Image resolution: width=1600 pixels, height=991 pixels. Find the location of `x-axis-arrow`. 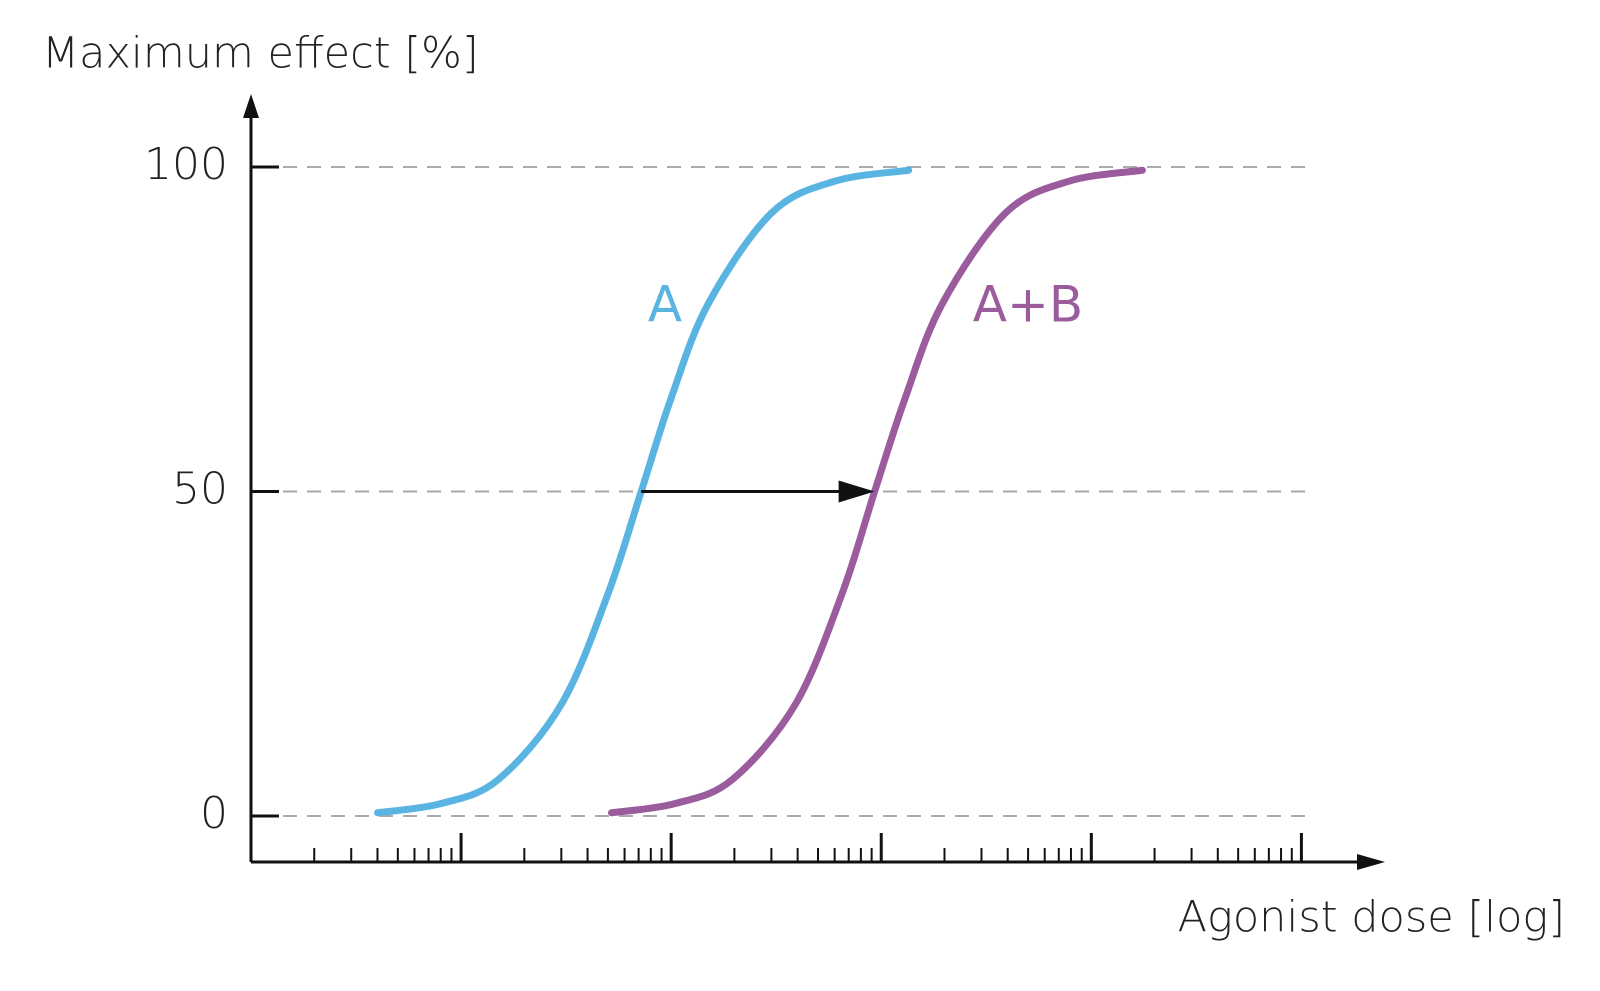

x-axis-arrow is located at coordinates (1371, 862).